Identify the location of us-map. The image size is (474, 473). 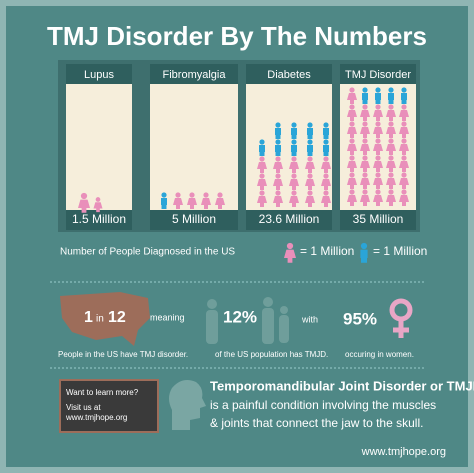
(105, 319).